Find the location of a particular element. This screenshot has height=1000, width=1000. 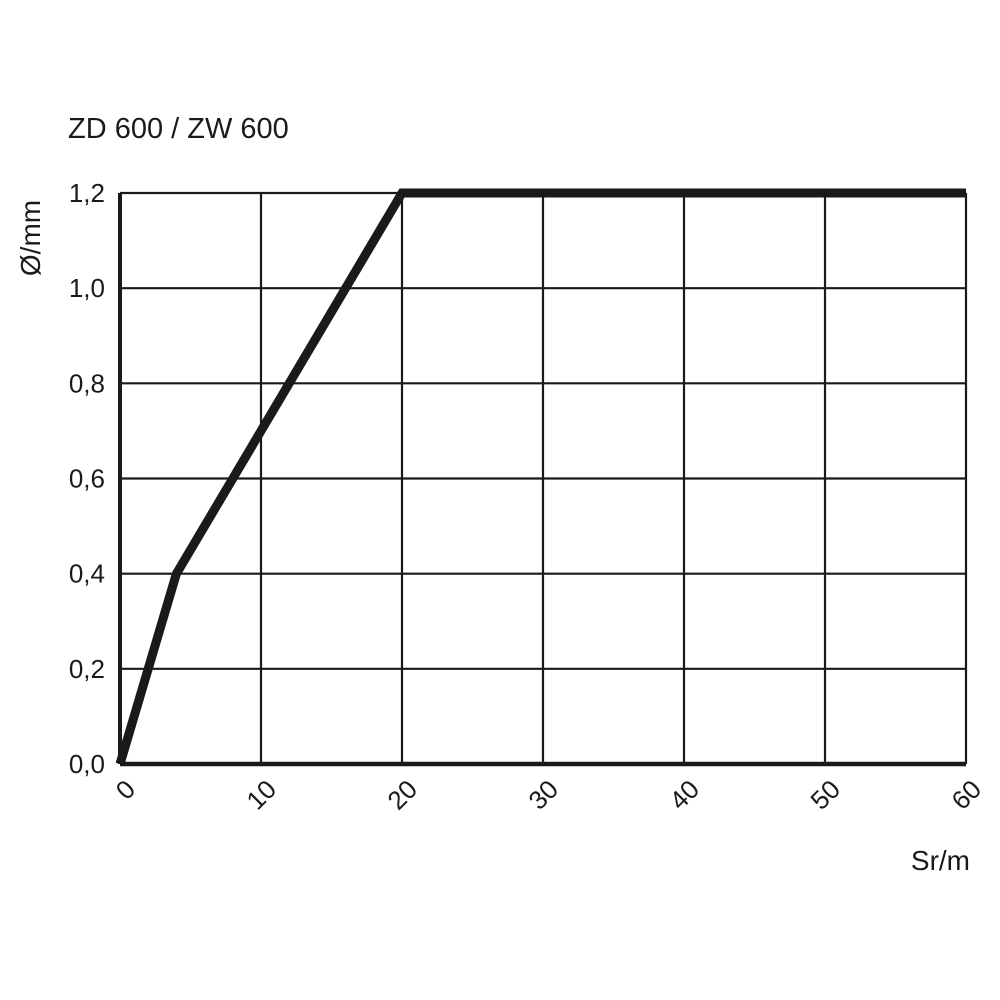

x-tick-label: 0 is located at coordinates (125, 789).